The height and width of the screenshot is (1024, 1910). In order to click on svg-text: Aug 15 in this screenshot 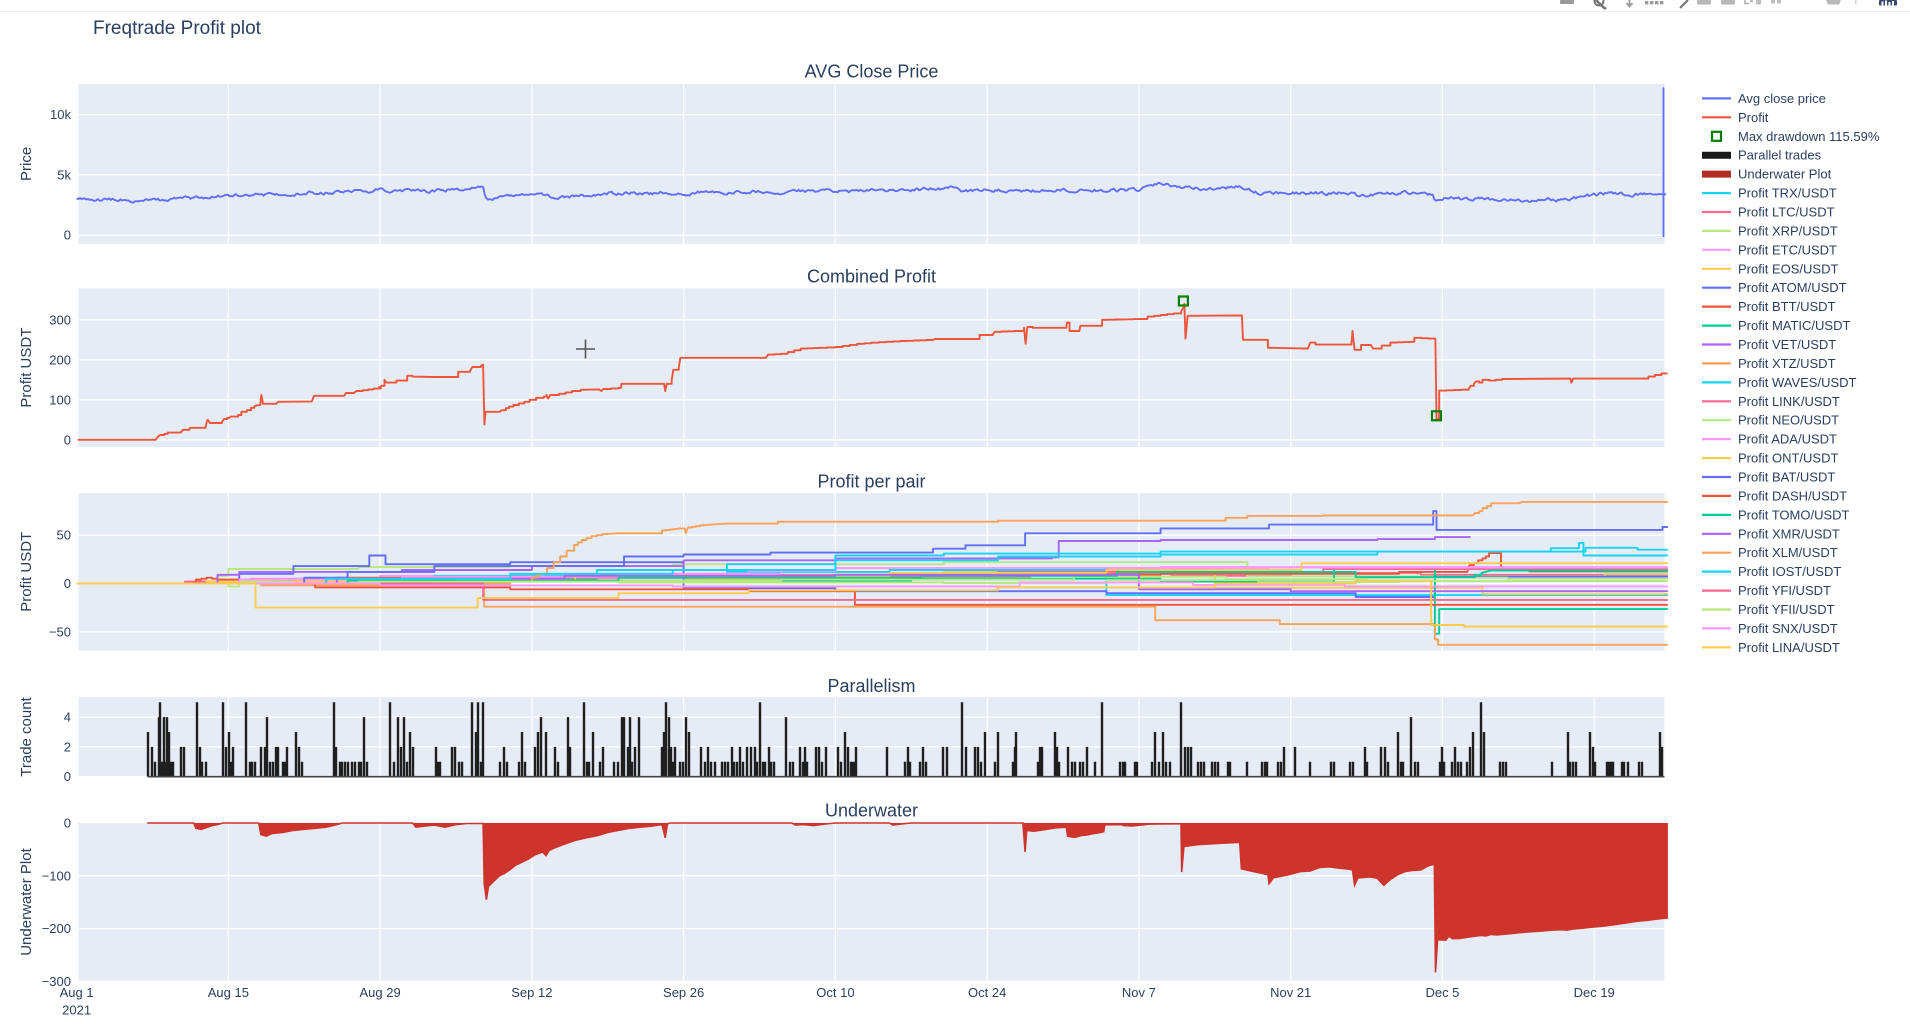, I will do `click(228, 992)`.